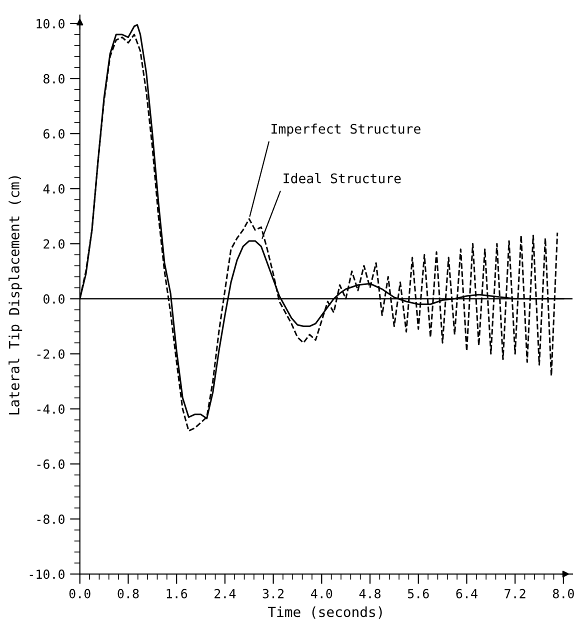  I want to click on y-tick-label: 8.0, so click(54, 79).